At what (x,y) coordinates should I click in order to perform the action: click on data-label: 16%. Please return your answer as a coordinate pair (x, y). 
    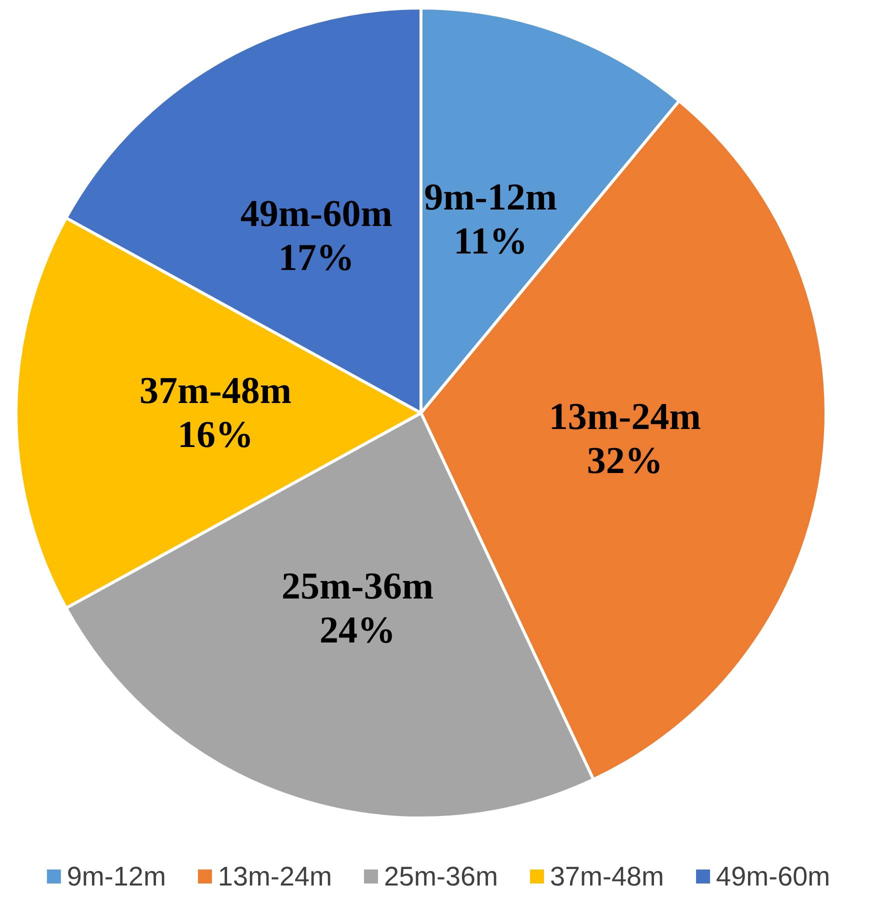
    Looking at the image, I should click on (216, 435).